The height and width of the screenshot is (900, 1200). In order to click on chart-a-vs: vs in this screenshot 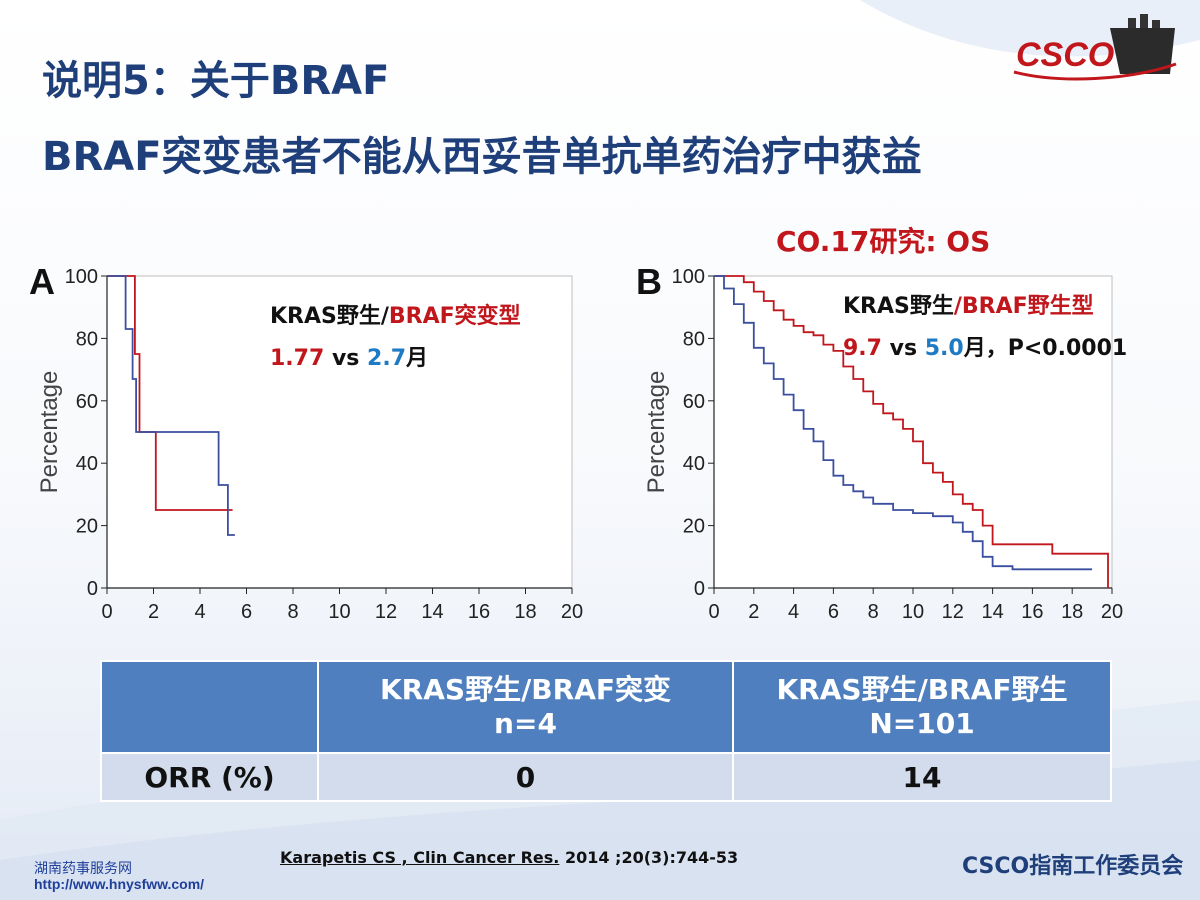, I will do `click(346, 358)`.